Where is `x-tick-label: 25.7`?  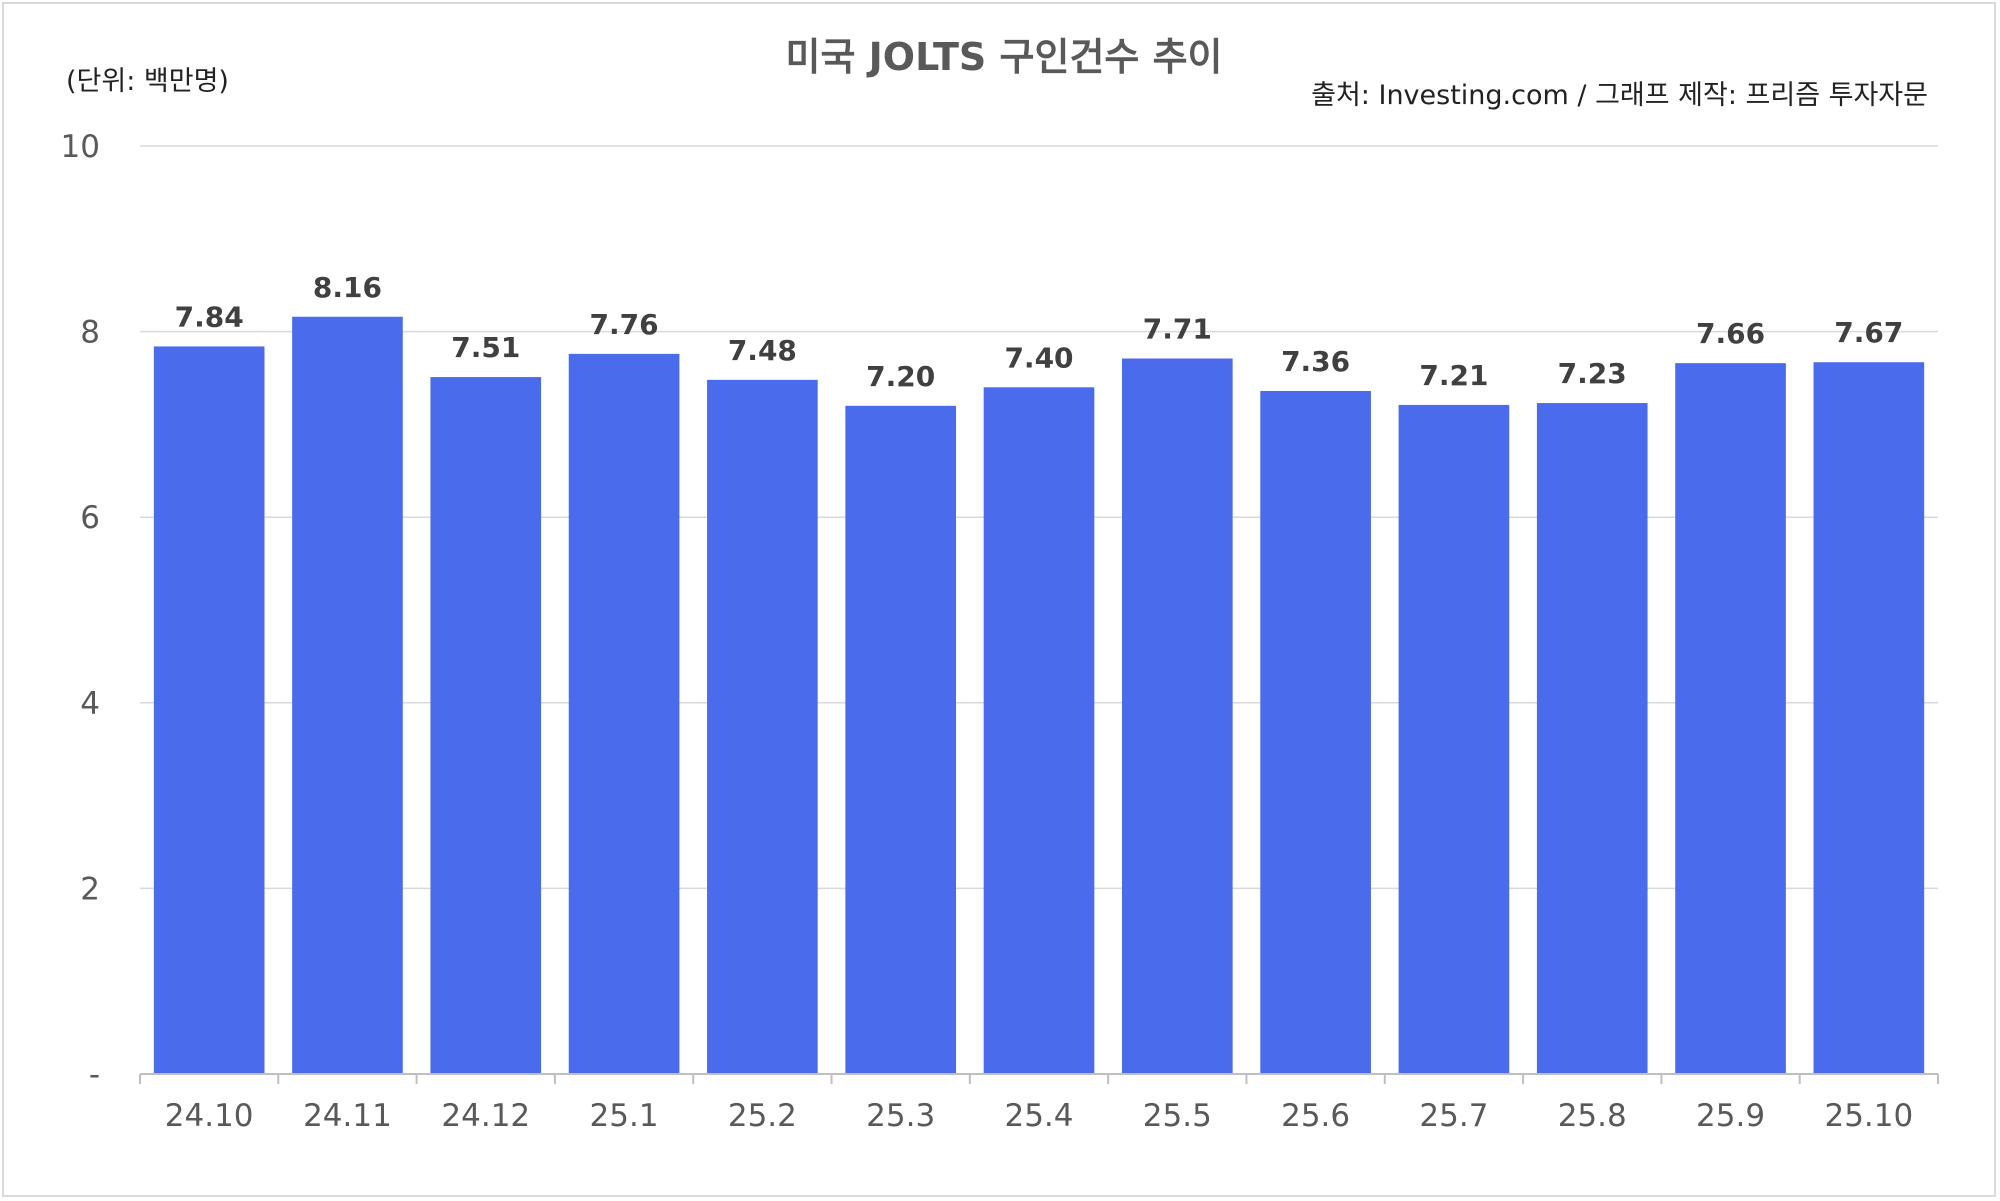 x-tick-label: 25.7 is located at coordinates (1453, 1116).